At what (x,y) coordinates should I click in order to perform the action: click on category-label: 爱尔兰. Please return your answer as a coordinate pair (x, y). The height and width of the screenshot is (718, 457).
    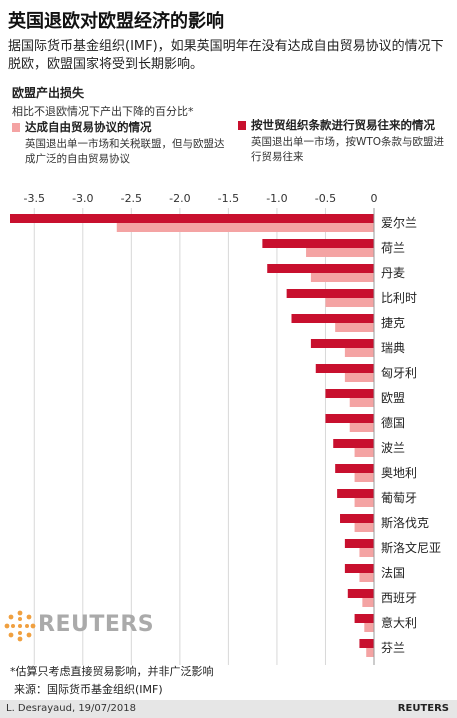
    Looking at the image, I should click on (399, 222).